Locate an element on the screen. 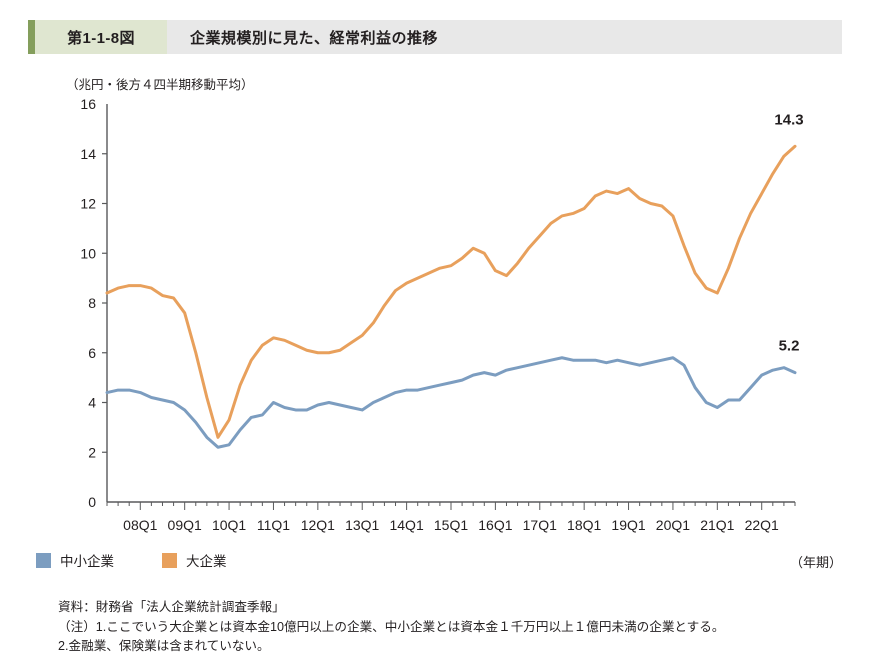 This screenshot has height=667, width=870. footer-note-2: 2.金融業、保険業は含まれていない。 is located at coordinates (164, 646).